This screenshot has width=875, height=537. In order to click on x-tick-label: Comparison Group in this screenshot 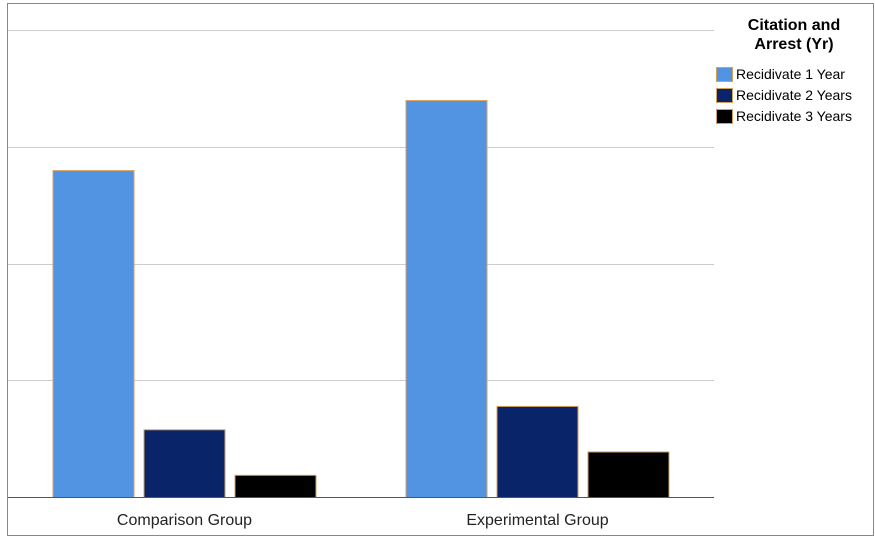, I will do `click(184, 520)`.